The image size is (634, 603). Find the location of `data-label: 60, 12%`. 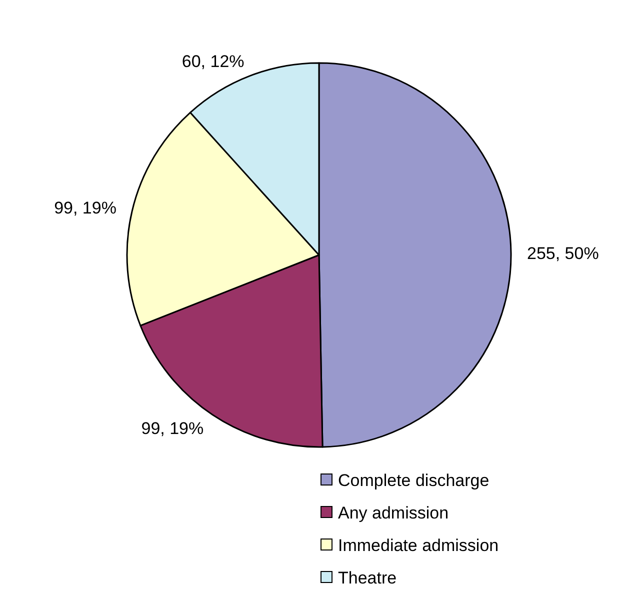

data-label: 60, 12% is located at coordinates (213, 61).